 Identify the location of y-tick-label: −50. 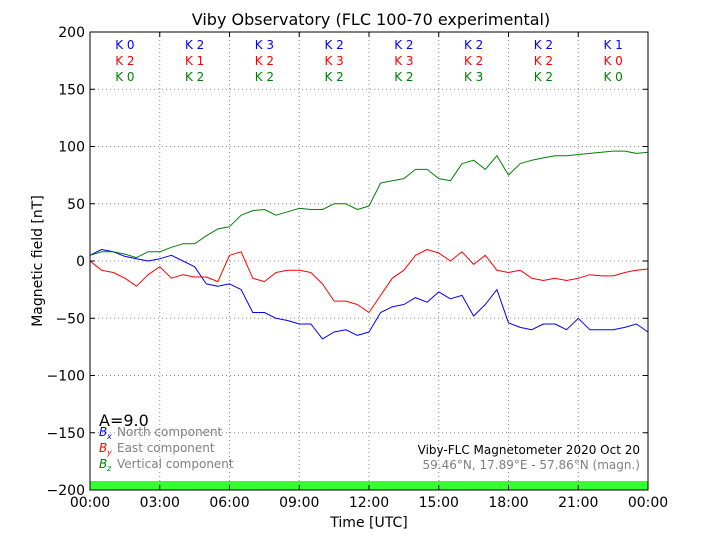
(70, 319).